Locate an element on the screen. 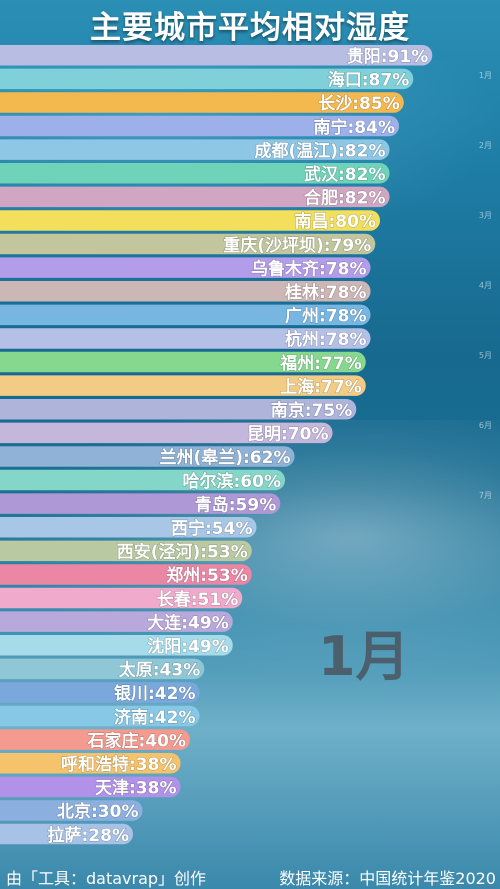 The width and height of the screenshot is (500, 889). bar-石家庄 is located at coordinates (95, 739).